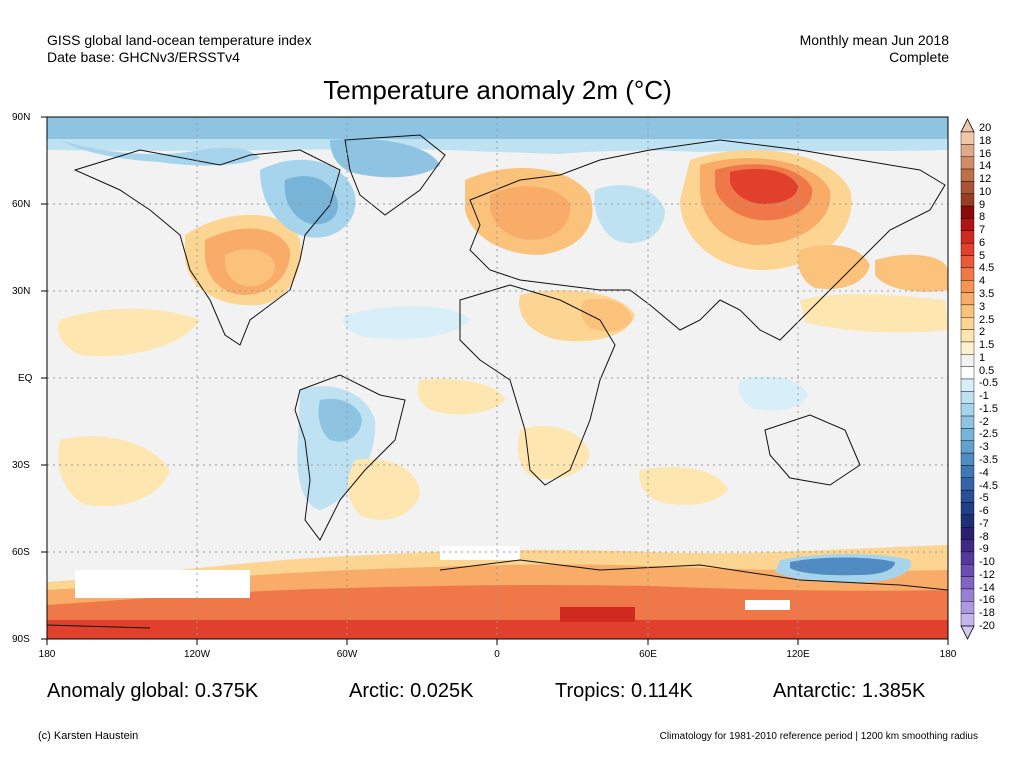 This screenshot has width=1024, height=768. I want to click on colorbar-label: 4, so click(982, 281).